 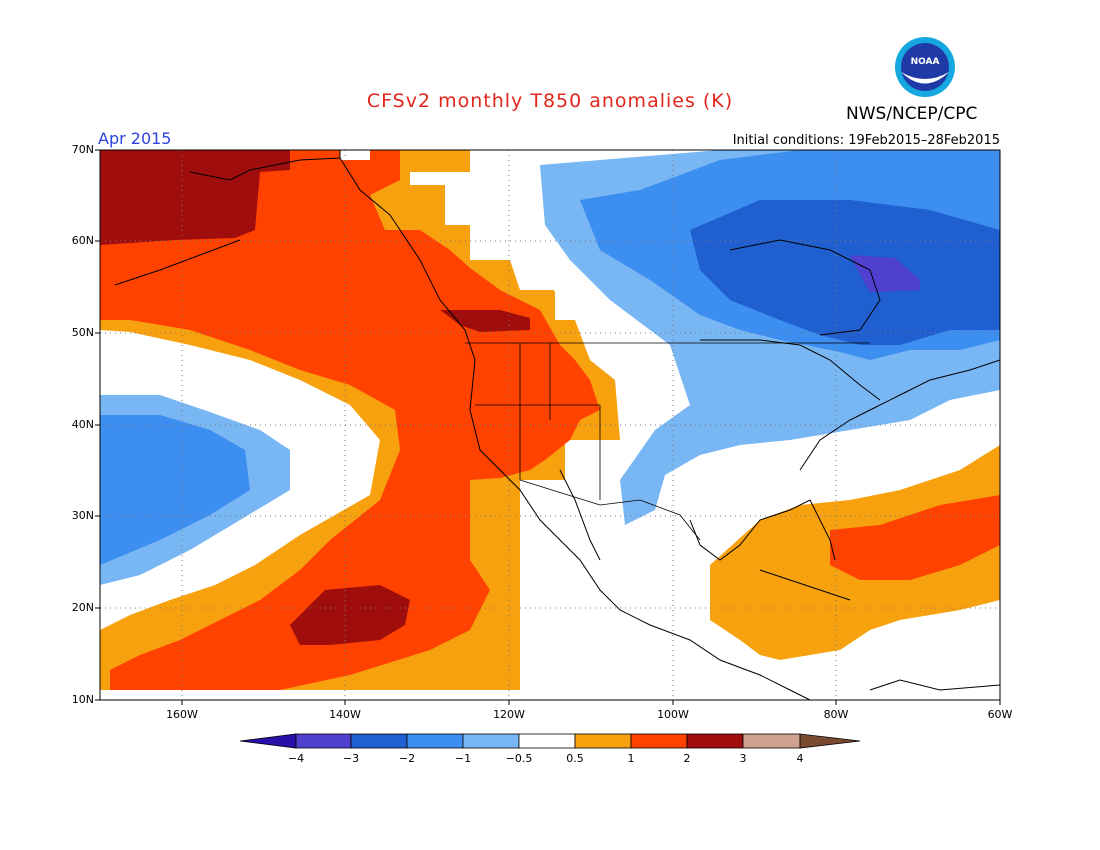 What do you see at coordinates (463, 758) in the screenshot?
I see `colorbar-label: −1` at bounding box center [463, 758].